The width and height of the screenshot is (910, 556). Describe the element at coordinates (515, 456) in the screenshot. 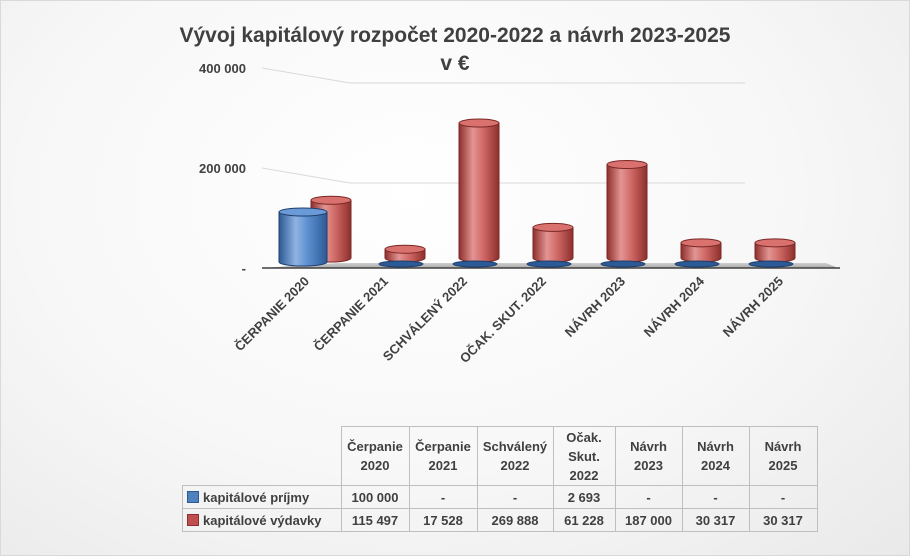

I see `table-header-cell: Schválený 2022` at that location.